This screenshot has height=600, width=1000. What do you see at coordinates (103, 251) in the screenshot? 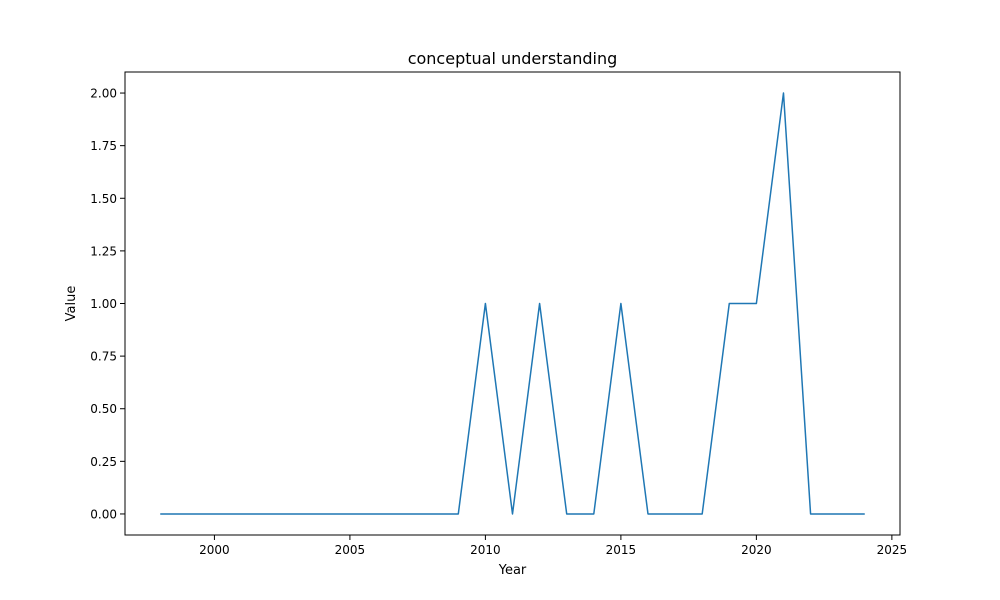
I see `y-tick-label: 1.25` at bounding box center [103, 251].